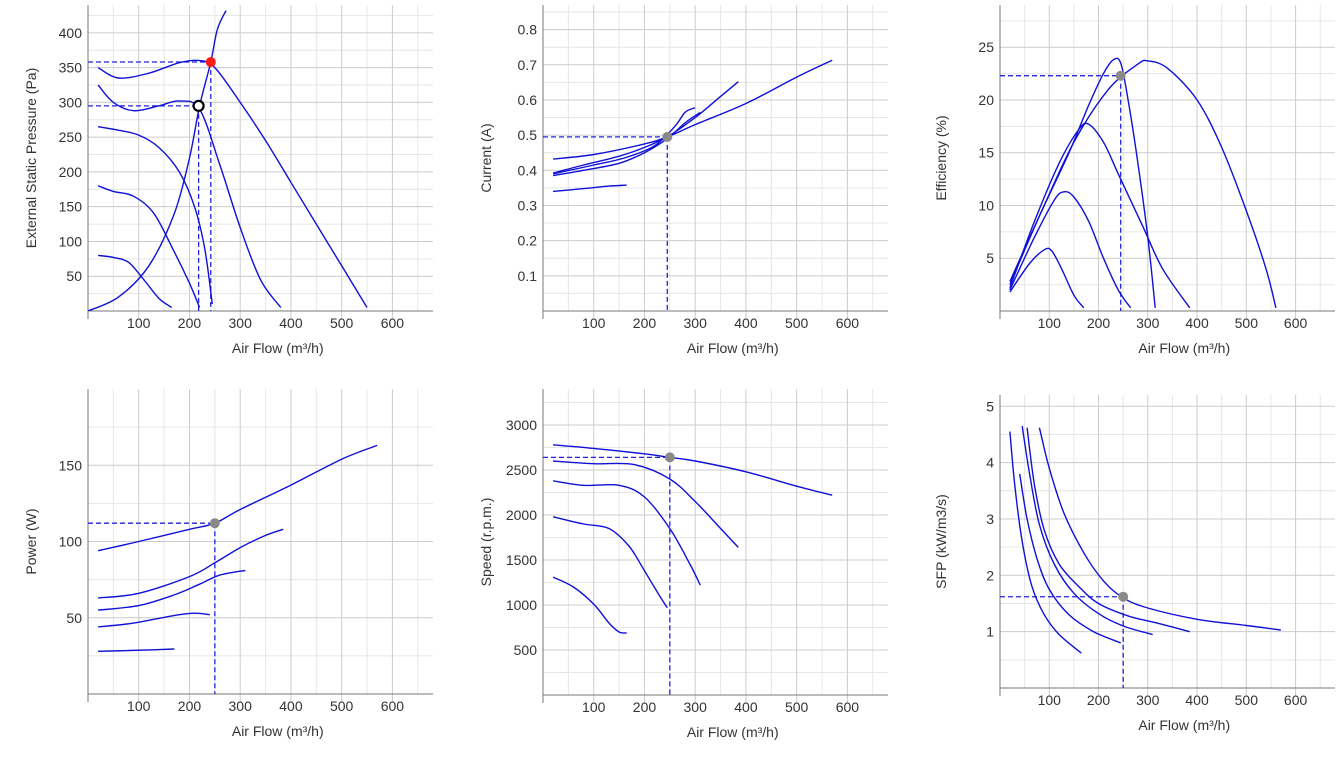  What do you see at coordinates (990, 463) in the screenshot?
I see `y-tick-label: 4` at bounding box center [990, 463].